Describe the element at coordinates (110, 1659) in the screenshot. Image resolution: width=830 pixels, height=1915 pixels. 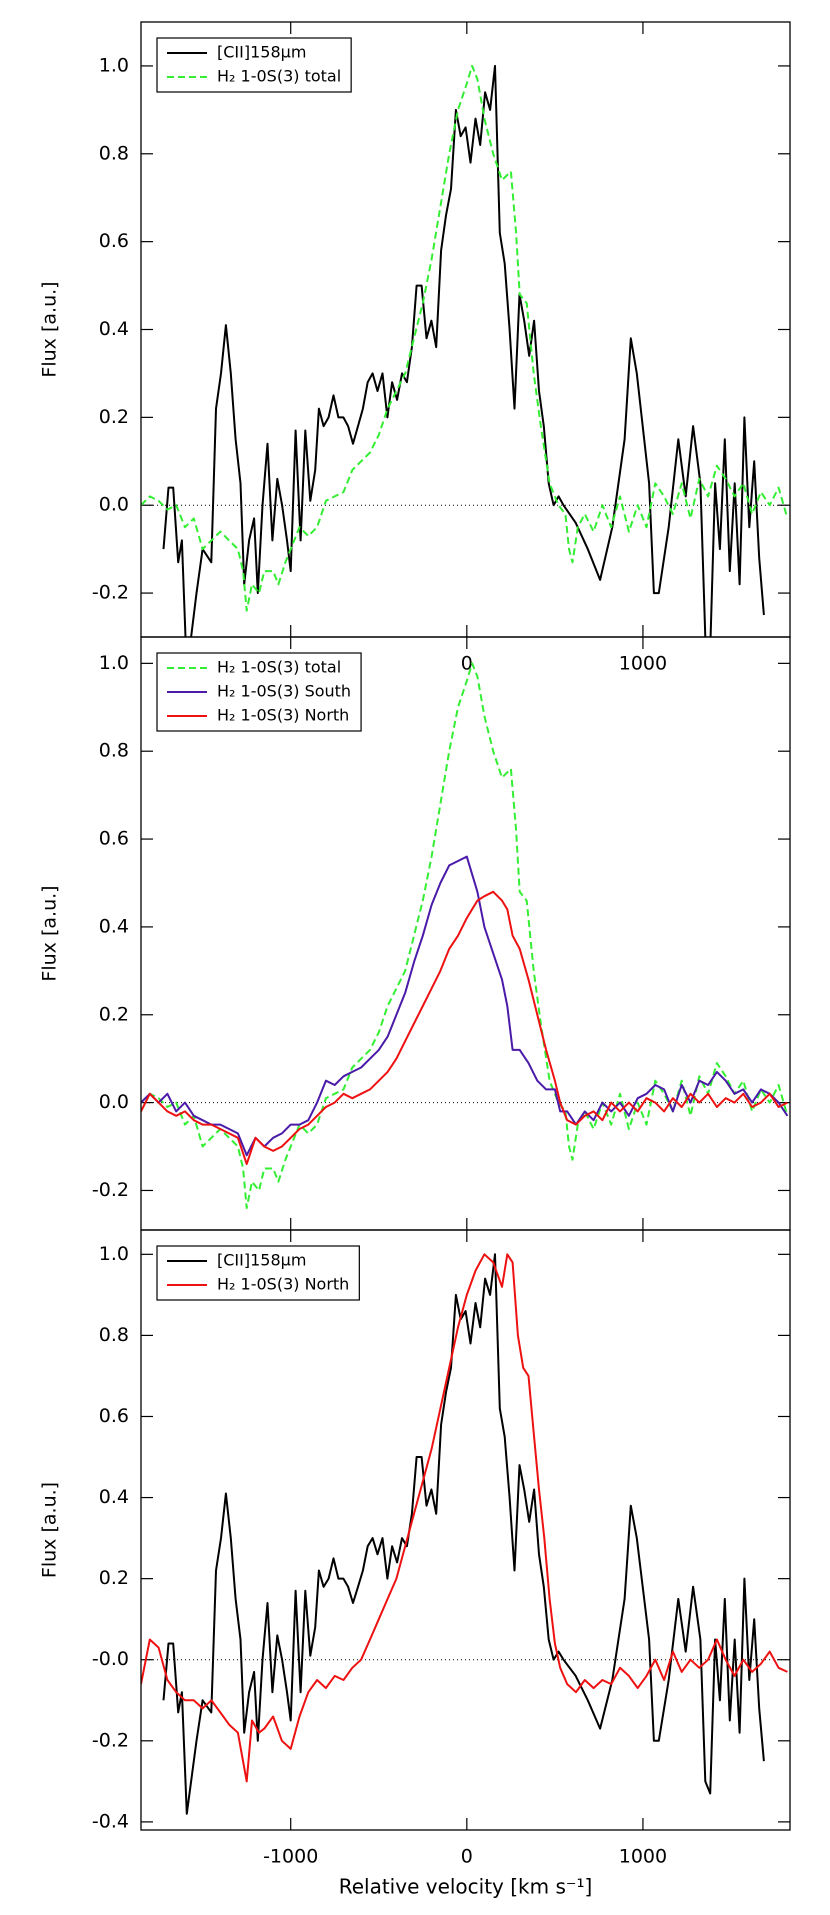
I see `y-tick-label: -0.0` at that location.